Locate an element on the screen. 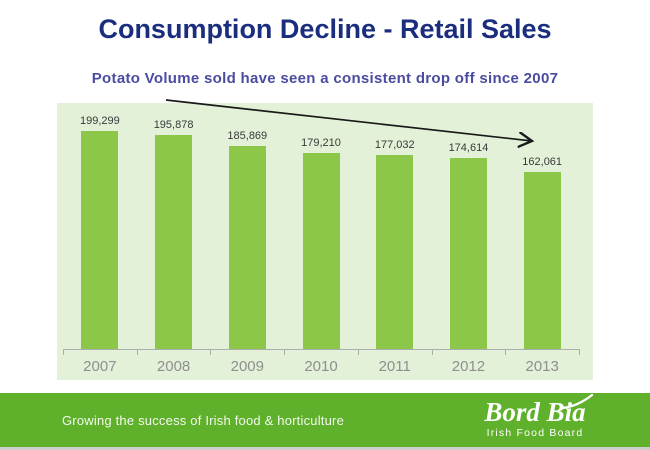 This screenshot has height=450, width=650. leaf-swoosh-icon is located at coordinates (577, 402).